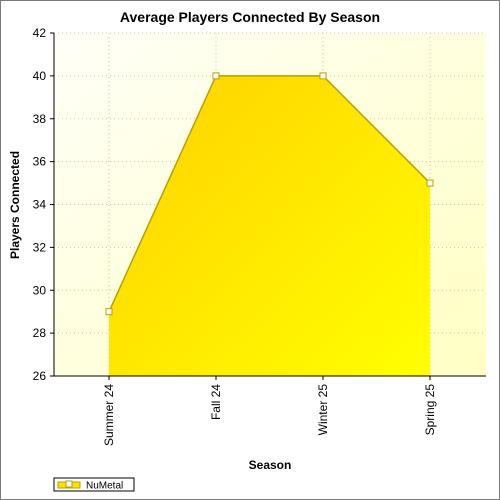 The height and width of the screenshot is (500, 500). Describe the element at coordinates (40, 247) in the screenshot. I see `y-tick-label: 32` at that location.